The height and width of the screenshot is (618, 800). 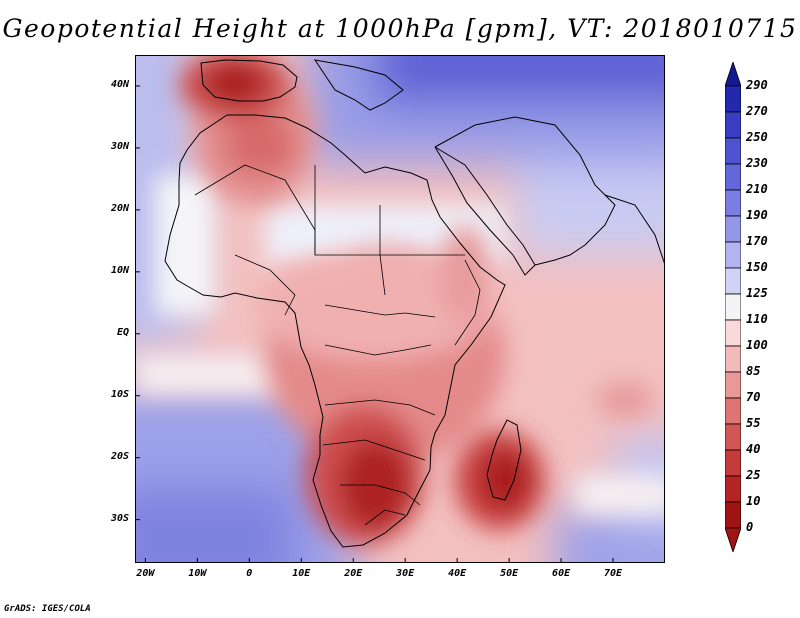 I want to click on madagascar-coastline, so click(x=504, y=460).